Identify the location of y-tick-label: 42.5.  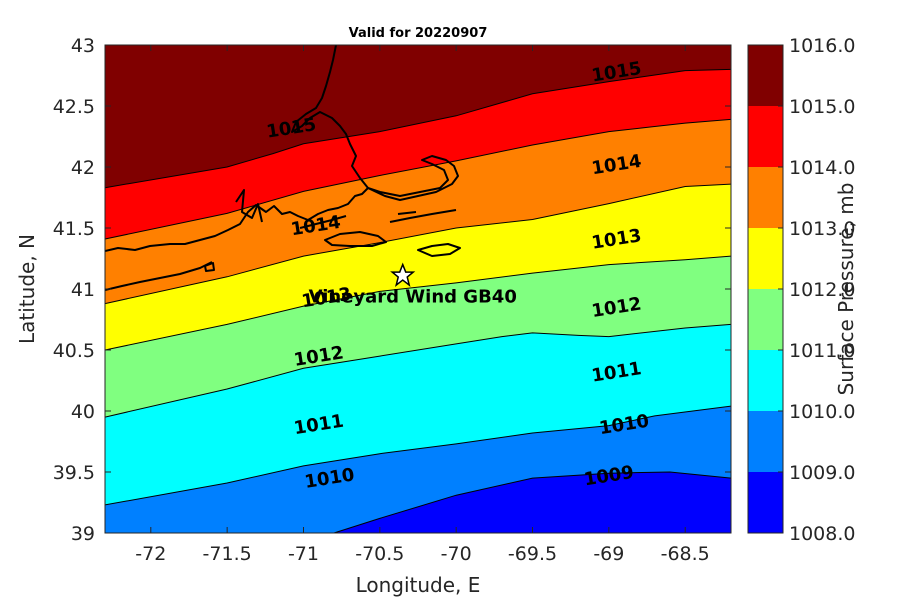
(74, 107).